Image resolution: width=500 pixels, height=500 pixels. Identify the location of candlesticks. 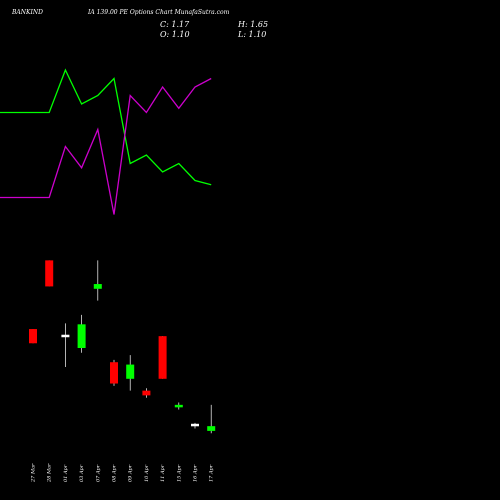
(122, 347).